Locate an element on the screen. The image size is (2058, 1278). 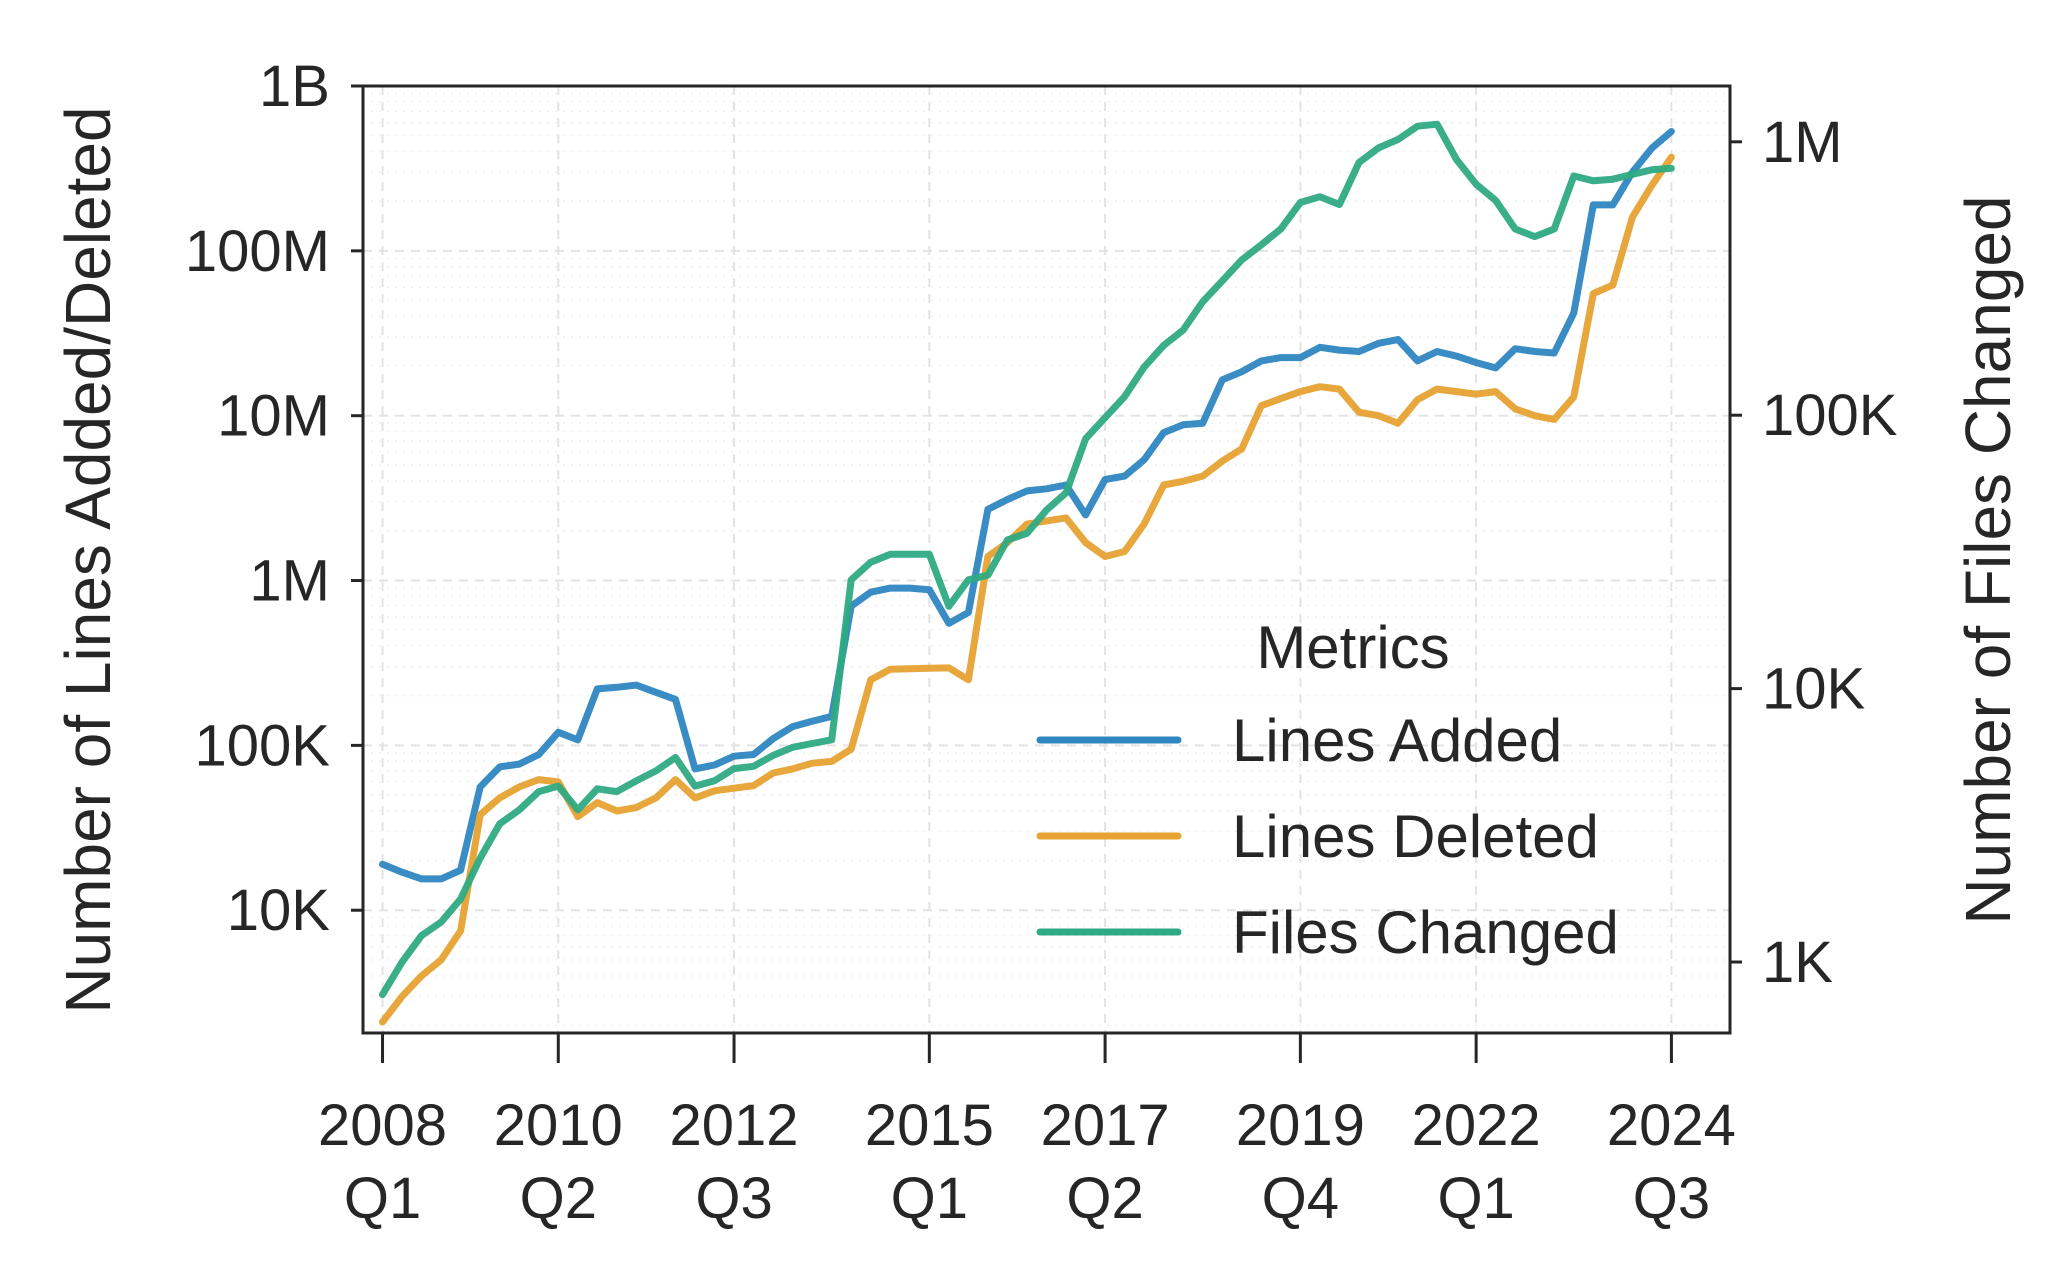
y-axis-right-title: Number of Files Changed is located at coordinates (1988, 559).